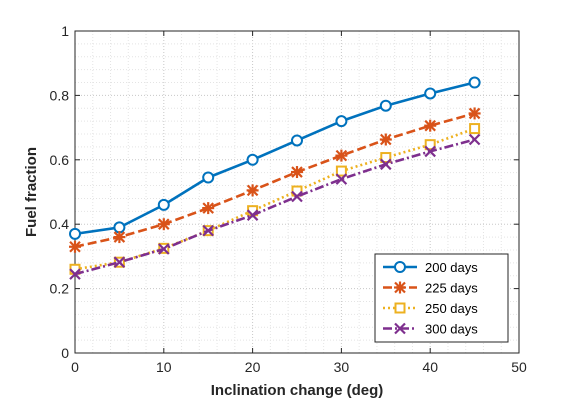 This screenshot has height=403, width=576. Describe the element at coordinates (60, 224) in the screenshot. I see `y-tick-label: 0.4` at that location.